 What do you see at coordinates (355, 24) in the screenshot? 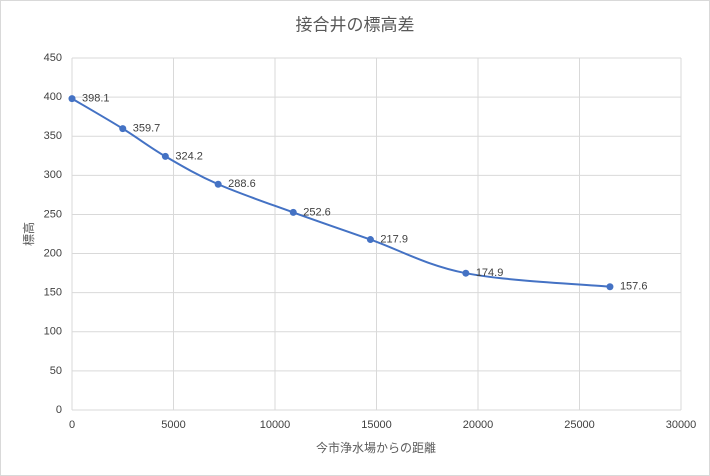
I see `chart-title: 接合井の標高差` at bounding box center [355, 24].